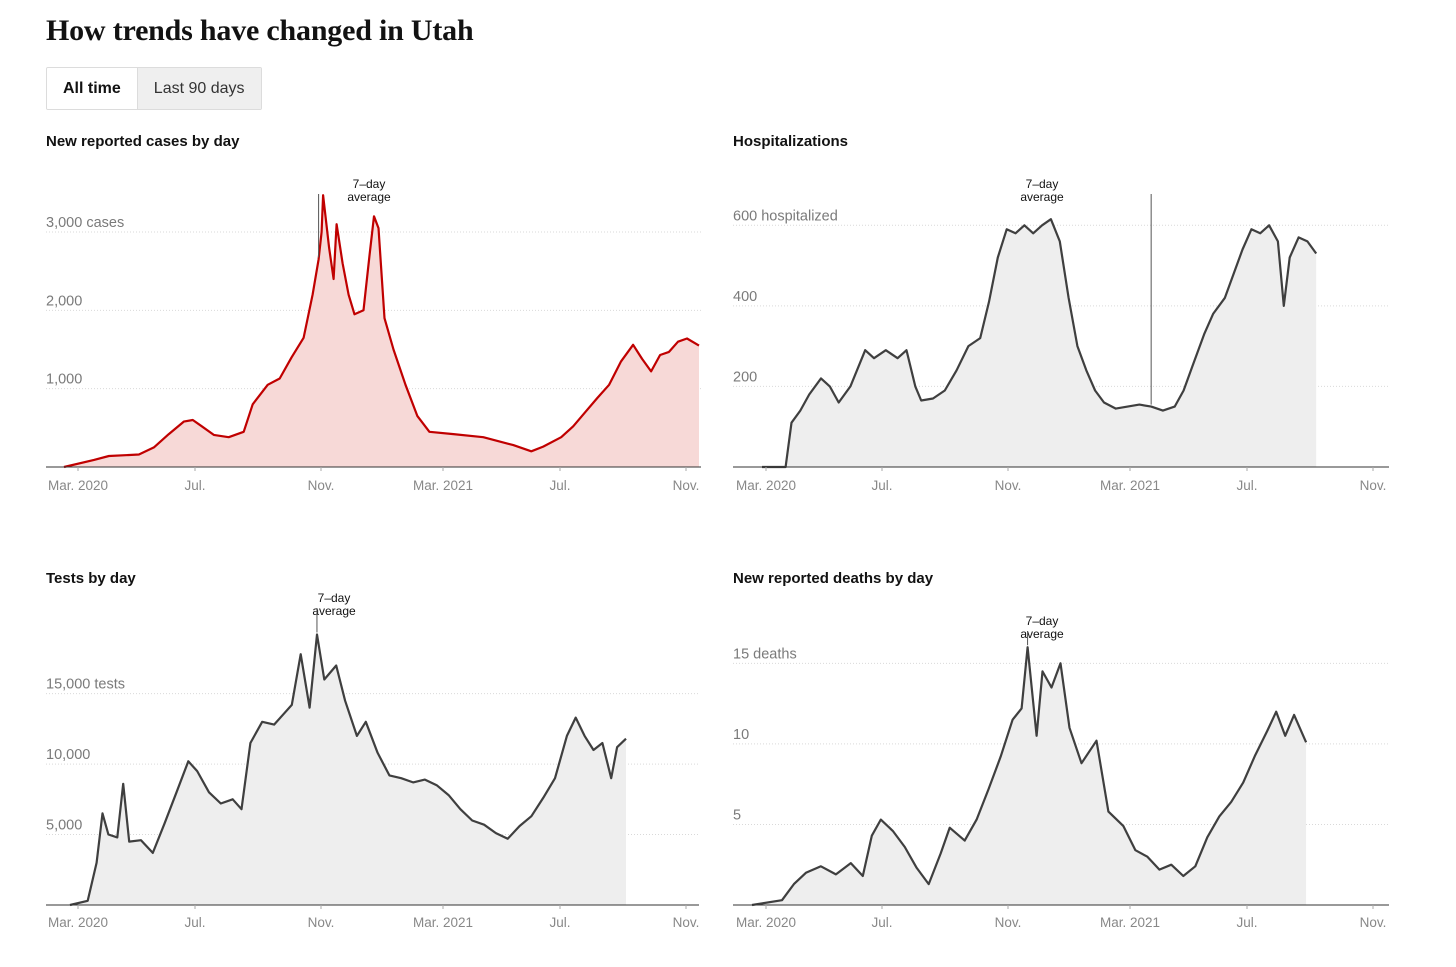  Describe the element at coordinates (85, 685) in the screenshot. I see `tests-y-tick-label: 15,000 tests` at that location.